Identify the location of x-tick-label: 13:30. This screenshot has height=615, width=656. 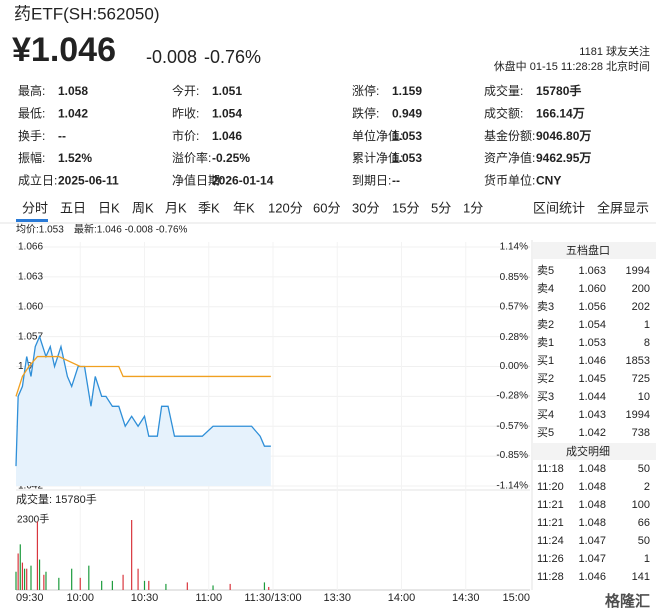
(337, 598).